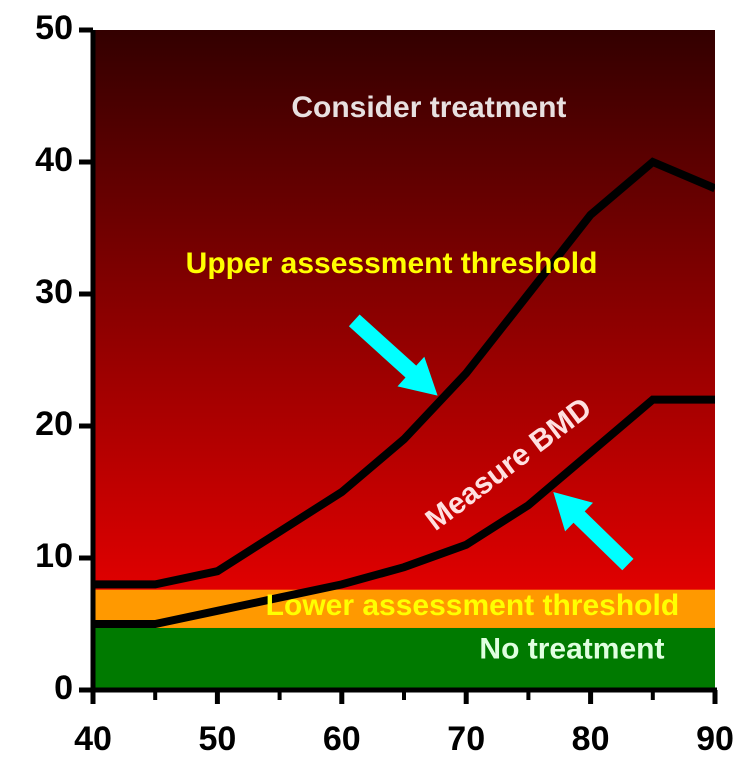 This screenshot has height=767, width=740. Describe the element at coordinates (54, 424) in the screenshot. I see `y-tick-label-20: 20` at that location.